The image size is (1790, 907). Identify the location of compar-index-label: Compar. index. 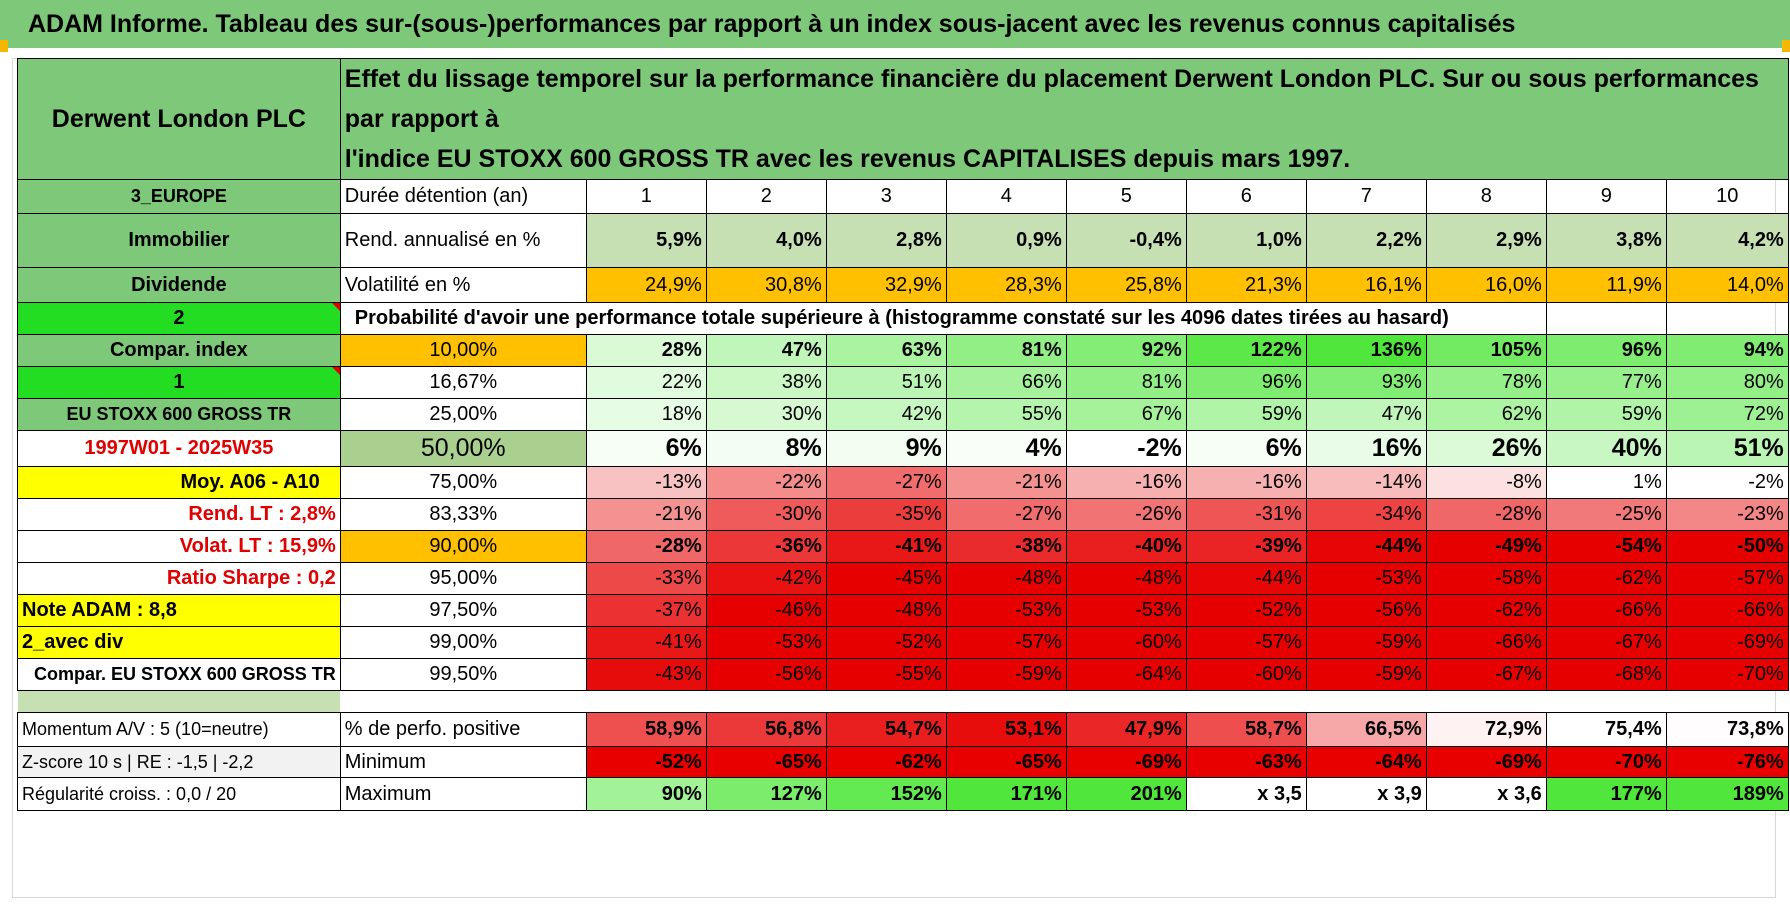
(179, 350).